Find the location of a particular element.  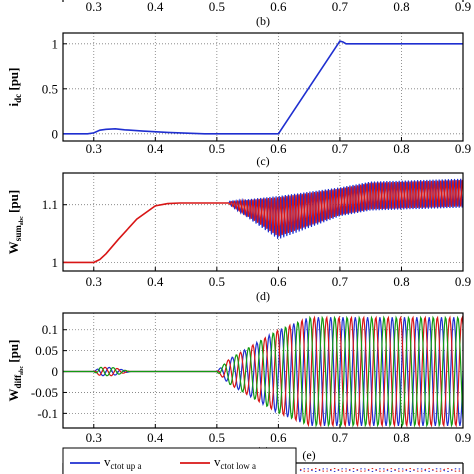

idc-xtick-label: 0.5 is located at coordinates (217, 148).